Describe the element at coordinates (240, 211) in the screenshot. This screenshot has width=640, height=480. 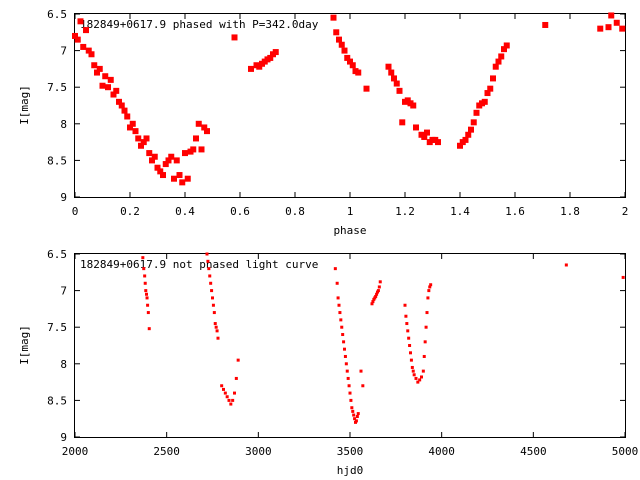
I see `x-tick-label: 0.6` at that location.